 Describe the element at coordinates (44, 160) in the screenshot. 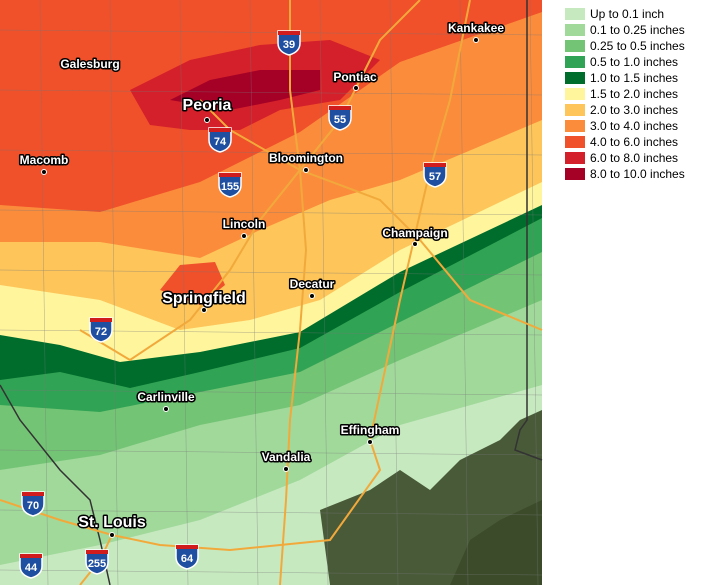

I see `city-label: Macomb` at that location.